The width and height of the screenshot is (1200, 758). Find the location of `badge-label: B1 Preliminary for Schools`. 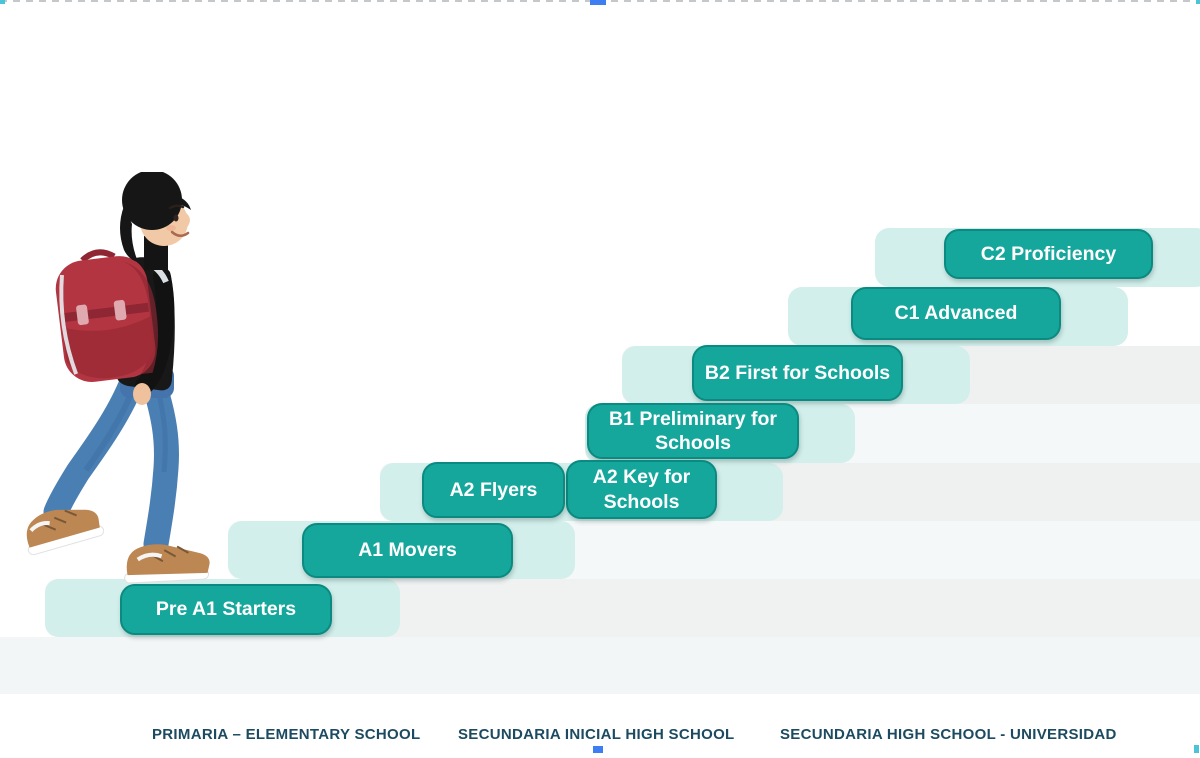

badge-label: B1 Preliminary for Schools is located at coordinates (693, 430).